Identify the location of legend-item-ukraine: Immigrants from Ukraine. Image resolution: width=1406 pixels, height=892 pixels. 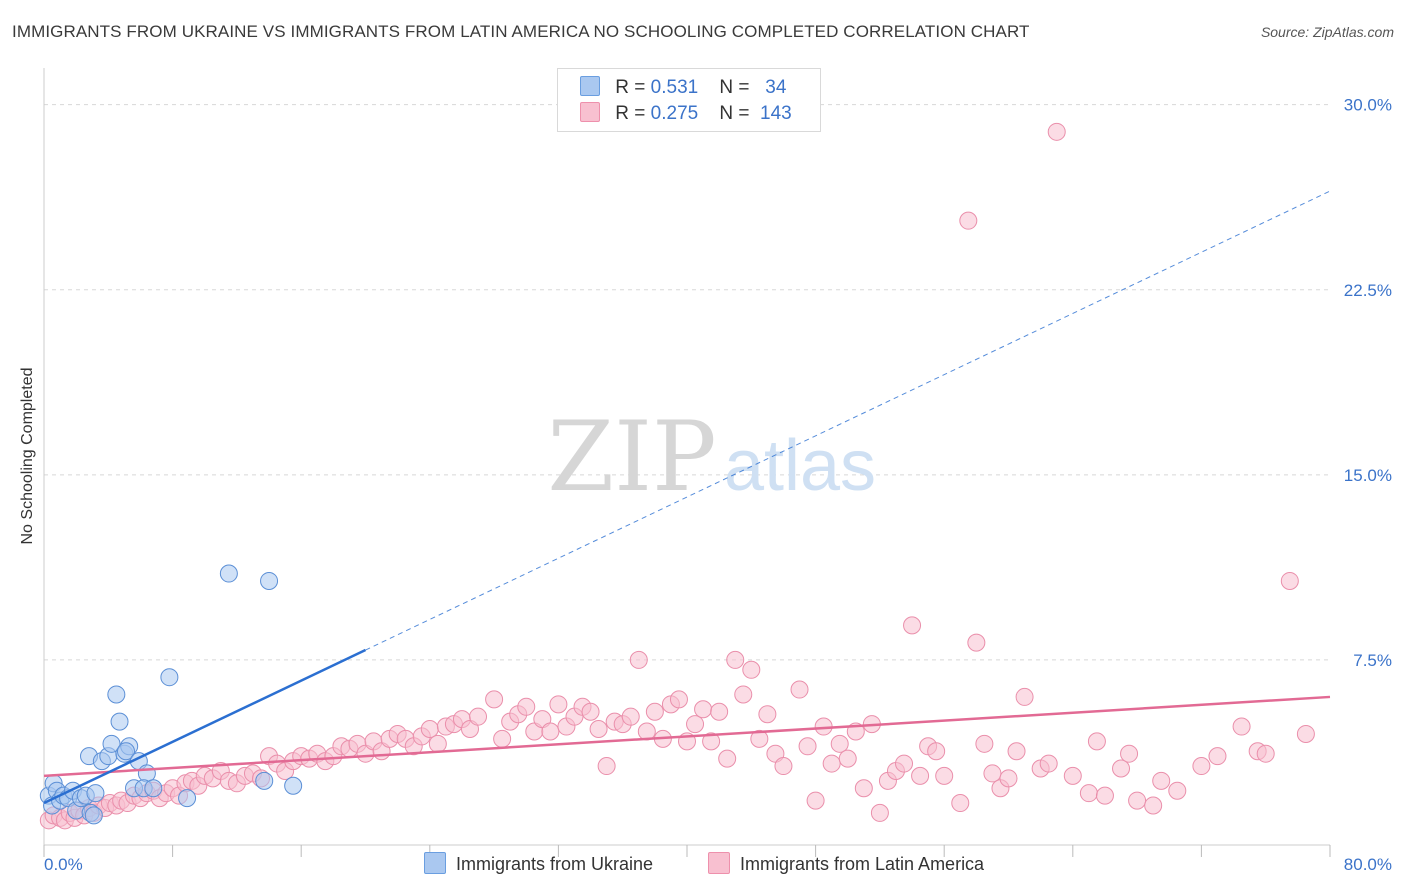
(538, 863).